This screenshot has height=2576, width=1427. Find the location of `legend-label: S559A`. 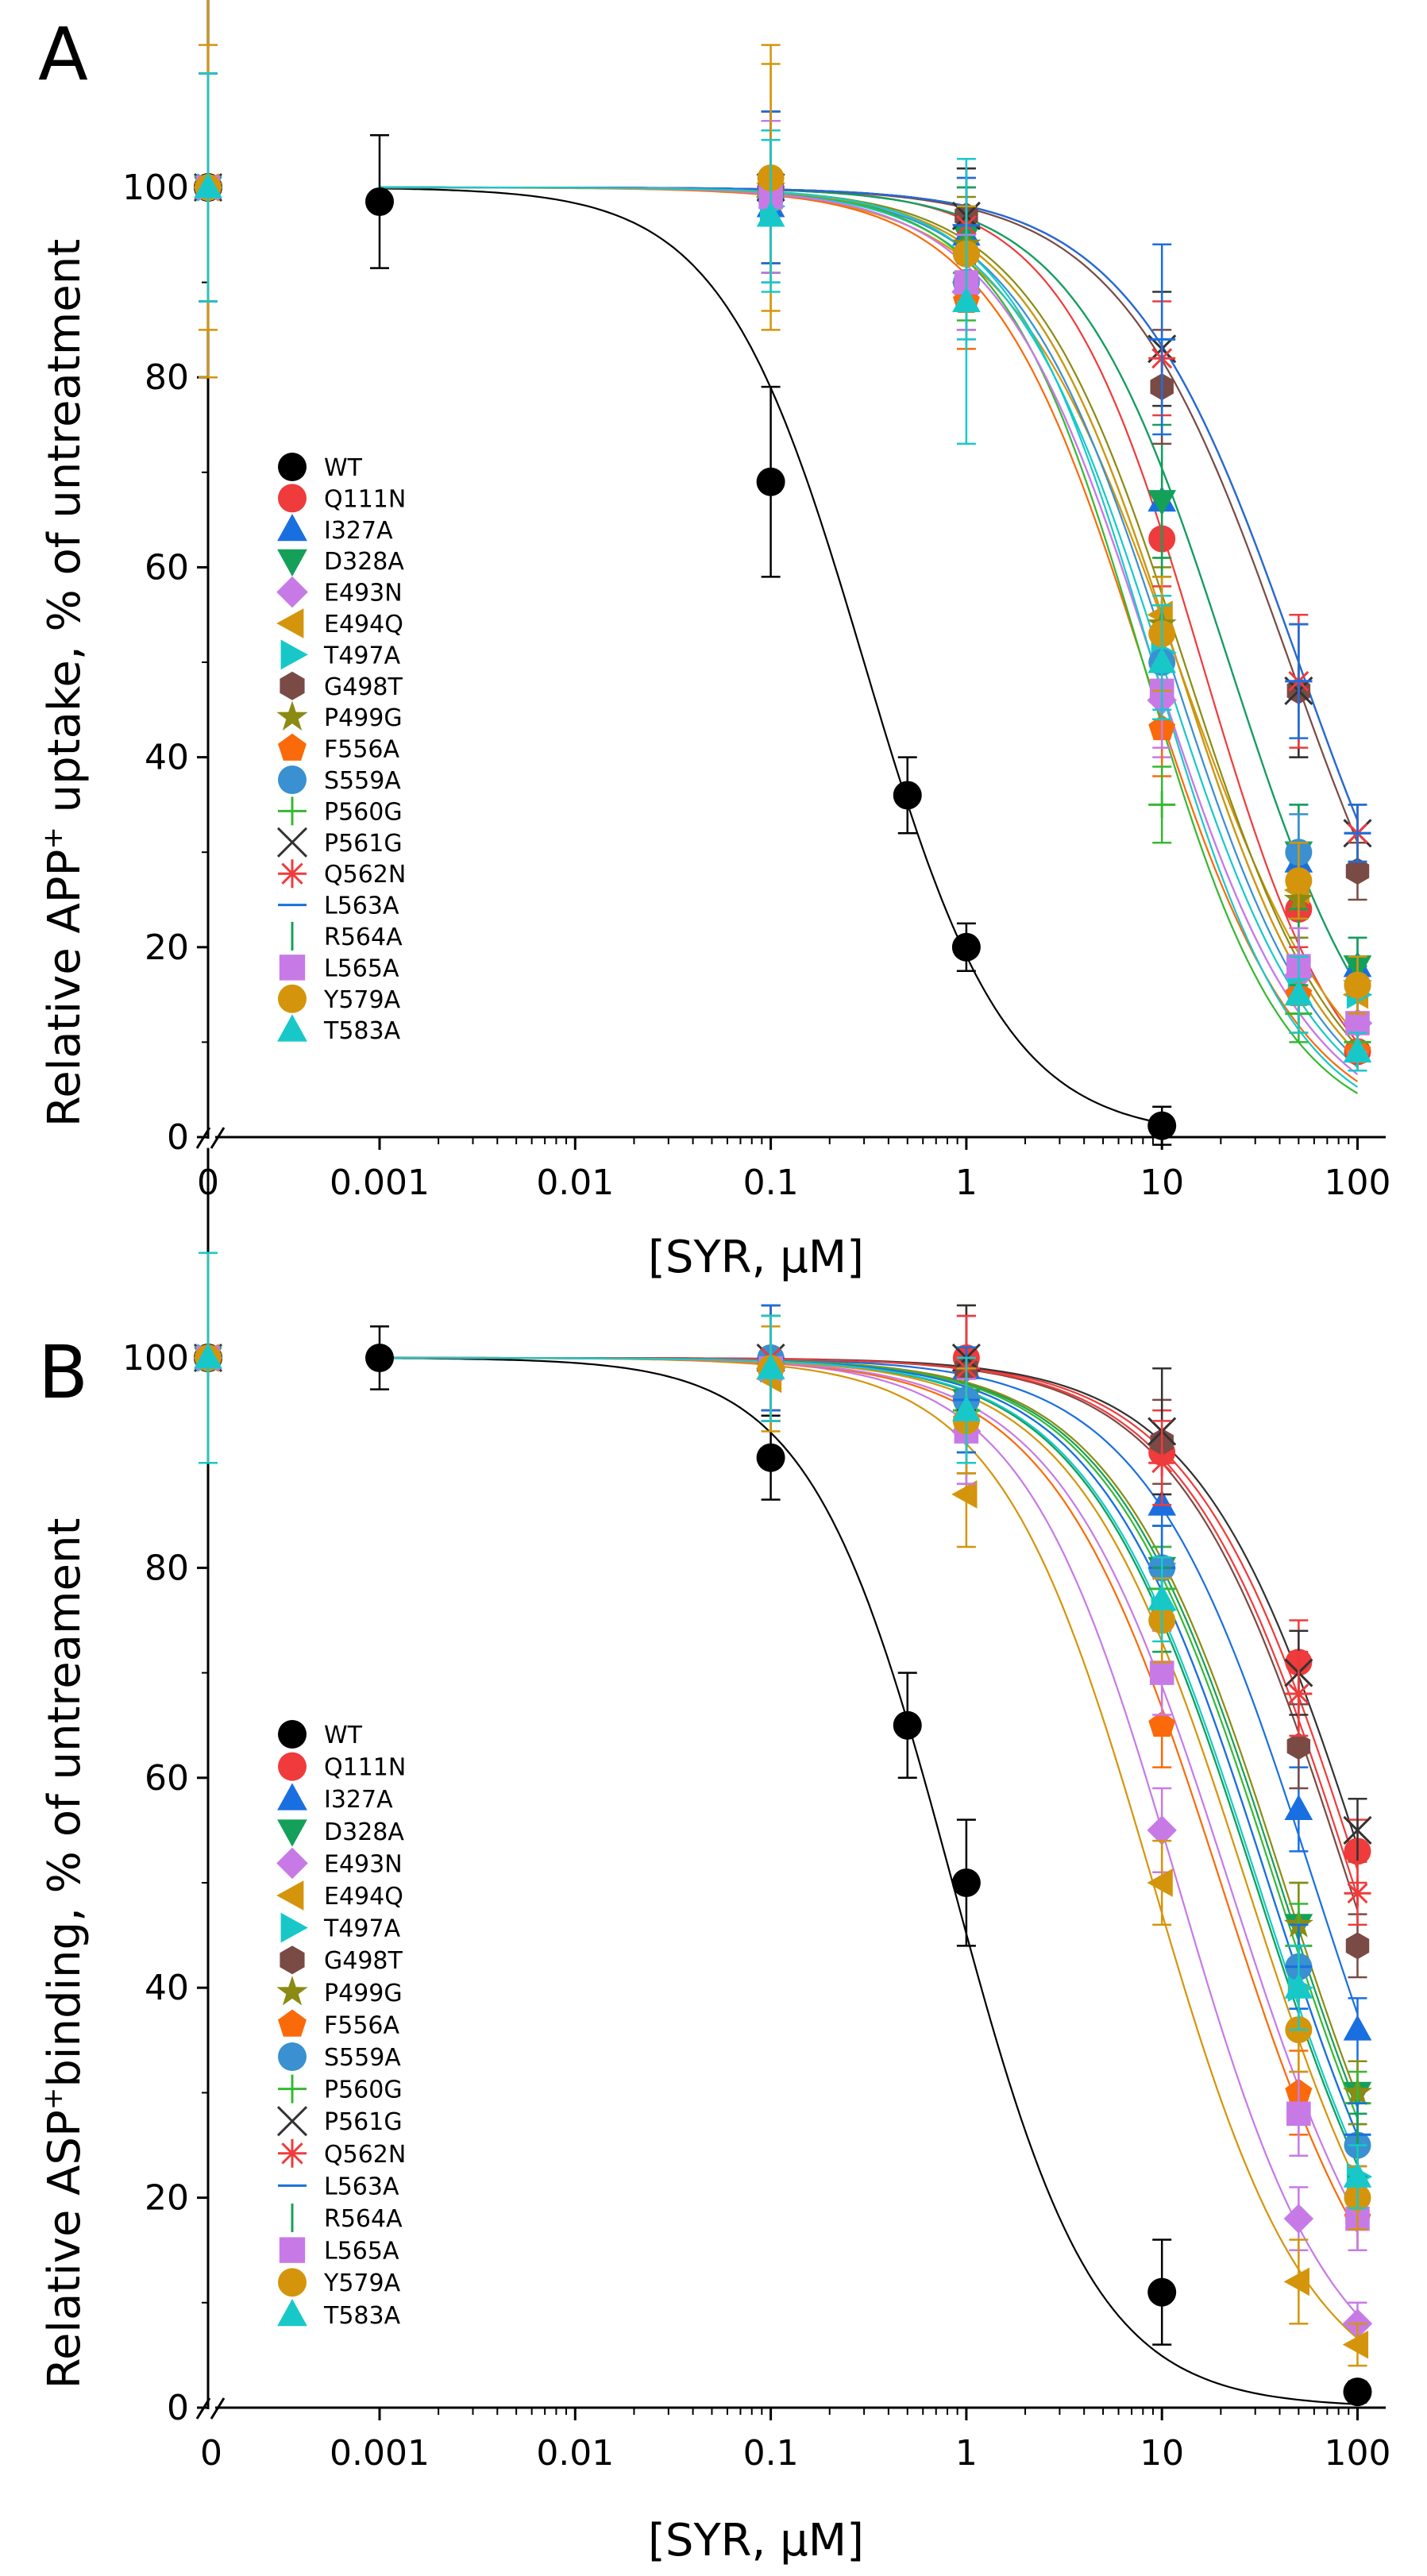

legend-label: S559A is located at coordinates (362, 2058).